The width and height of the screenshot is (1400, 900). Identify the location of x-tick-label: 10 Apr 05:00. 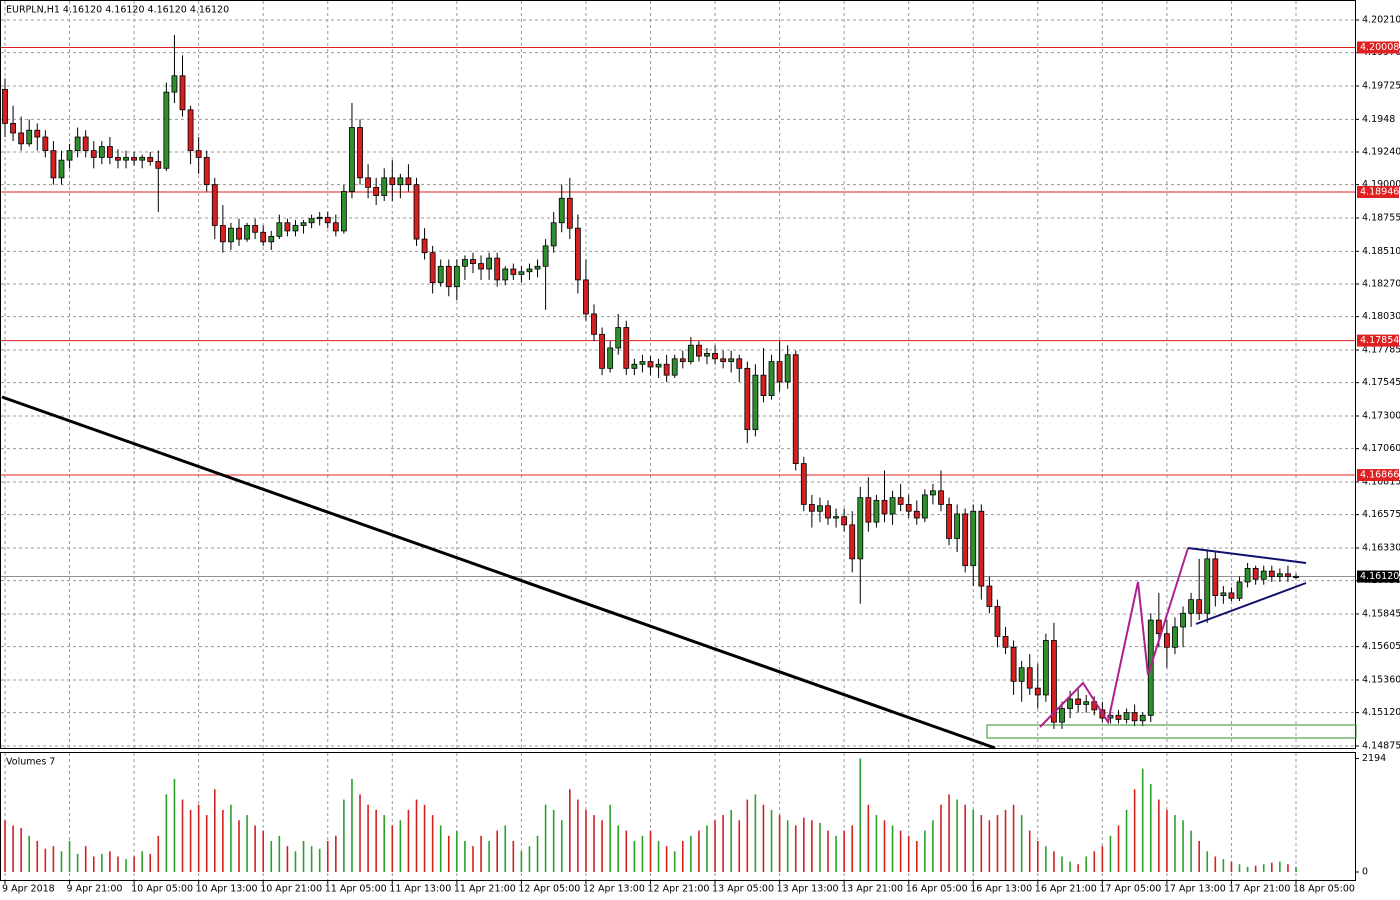
(162, 889).